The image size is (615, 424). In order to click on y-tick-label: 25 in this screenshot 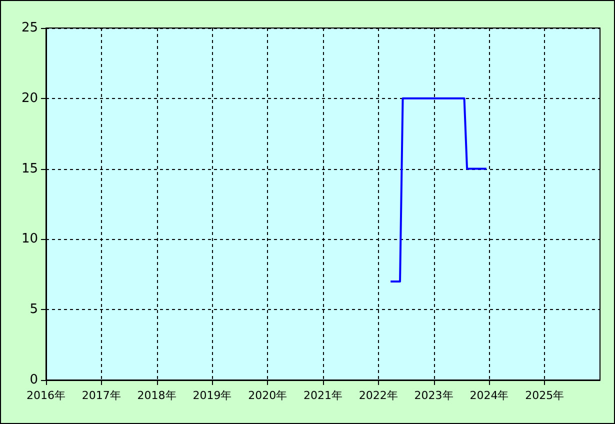, I will do `click(29, 28)`.